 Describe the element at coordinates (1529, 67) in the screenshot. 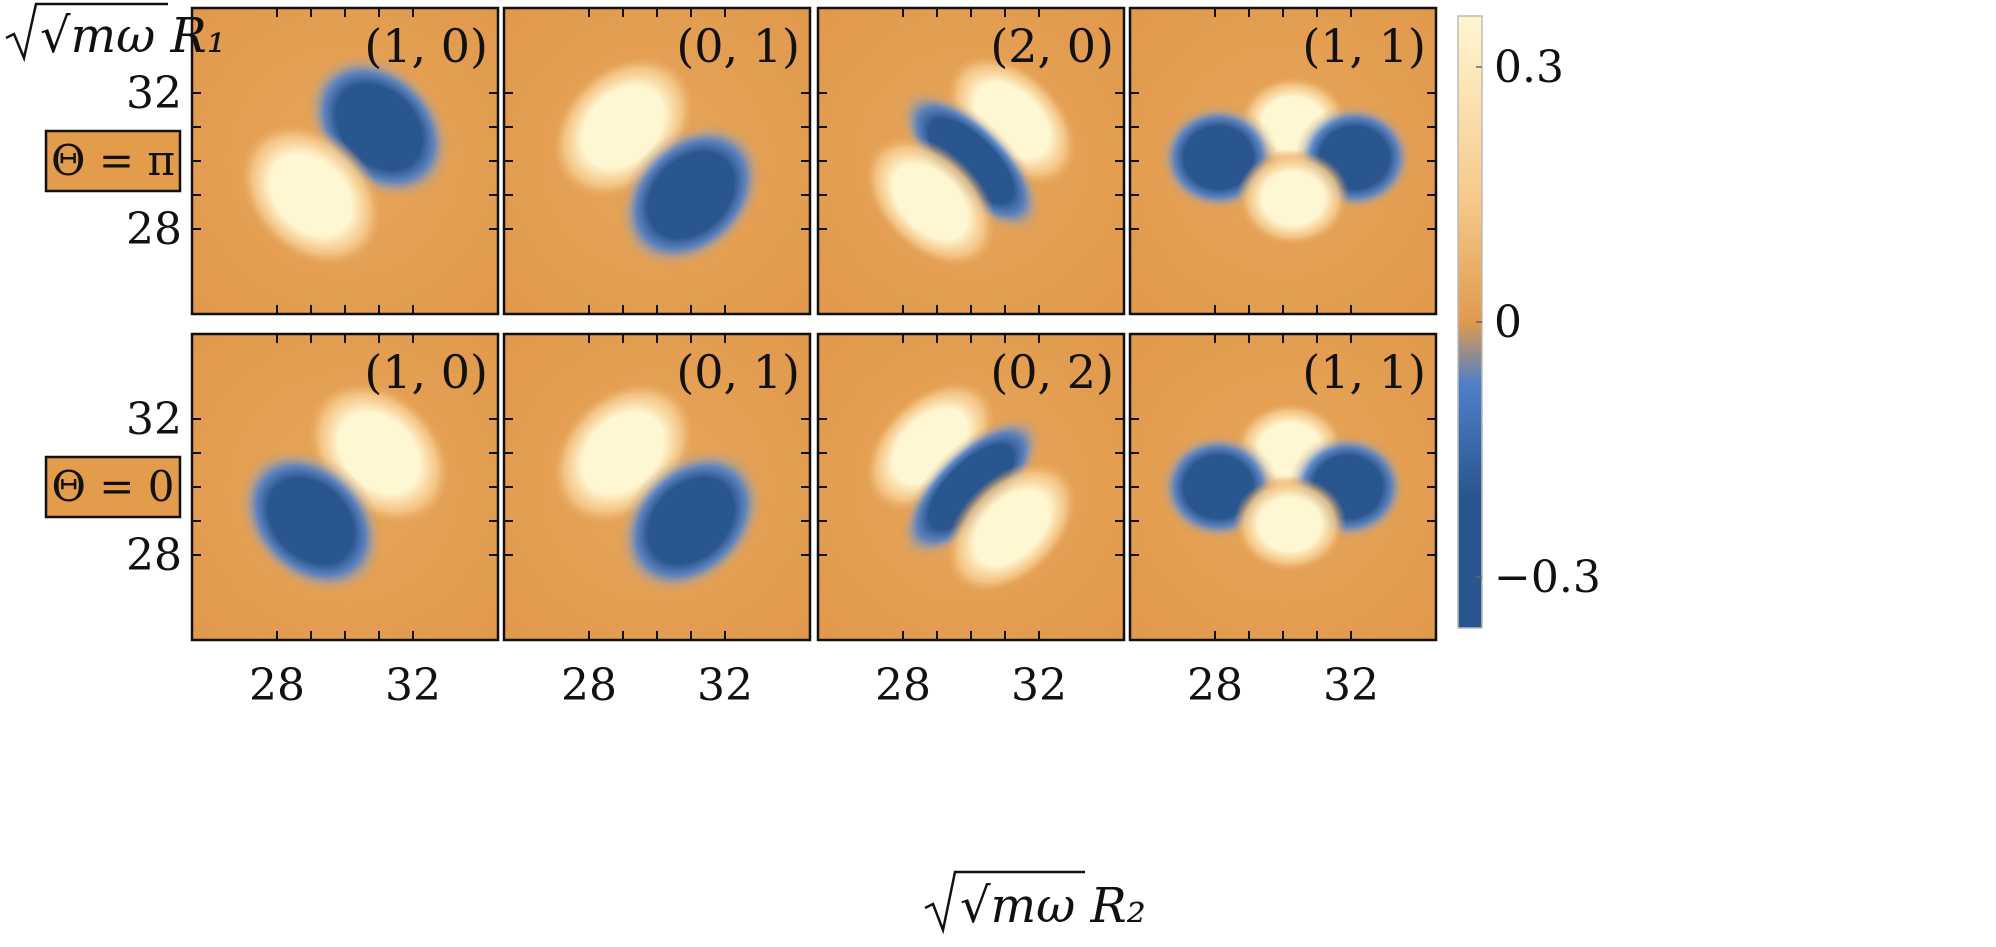

I see `colorbar-tick-label: 0.3` at that location.